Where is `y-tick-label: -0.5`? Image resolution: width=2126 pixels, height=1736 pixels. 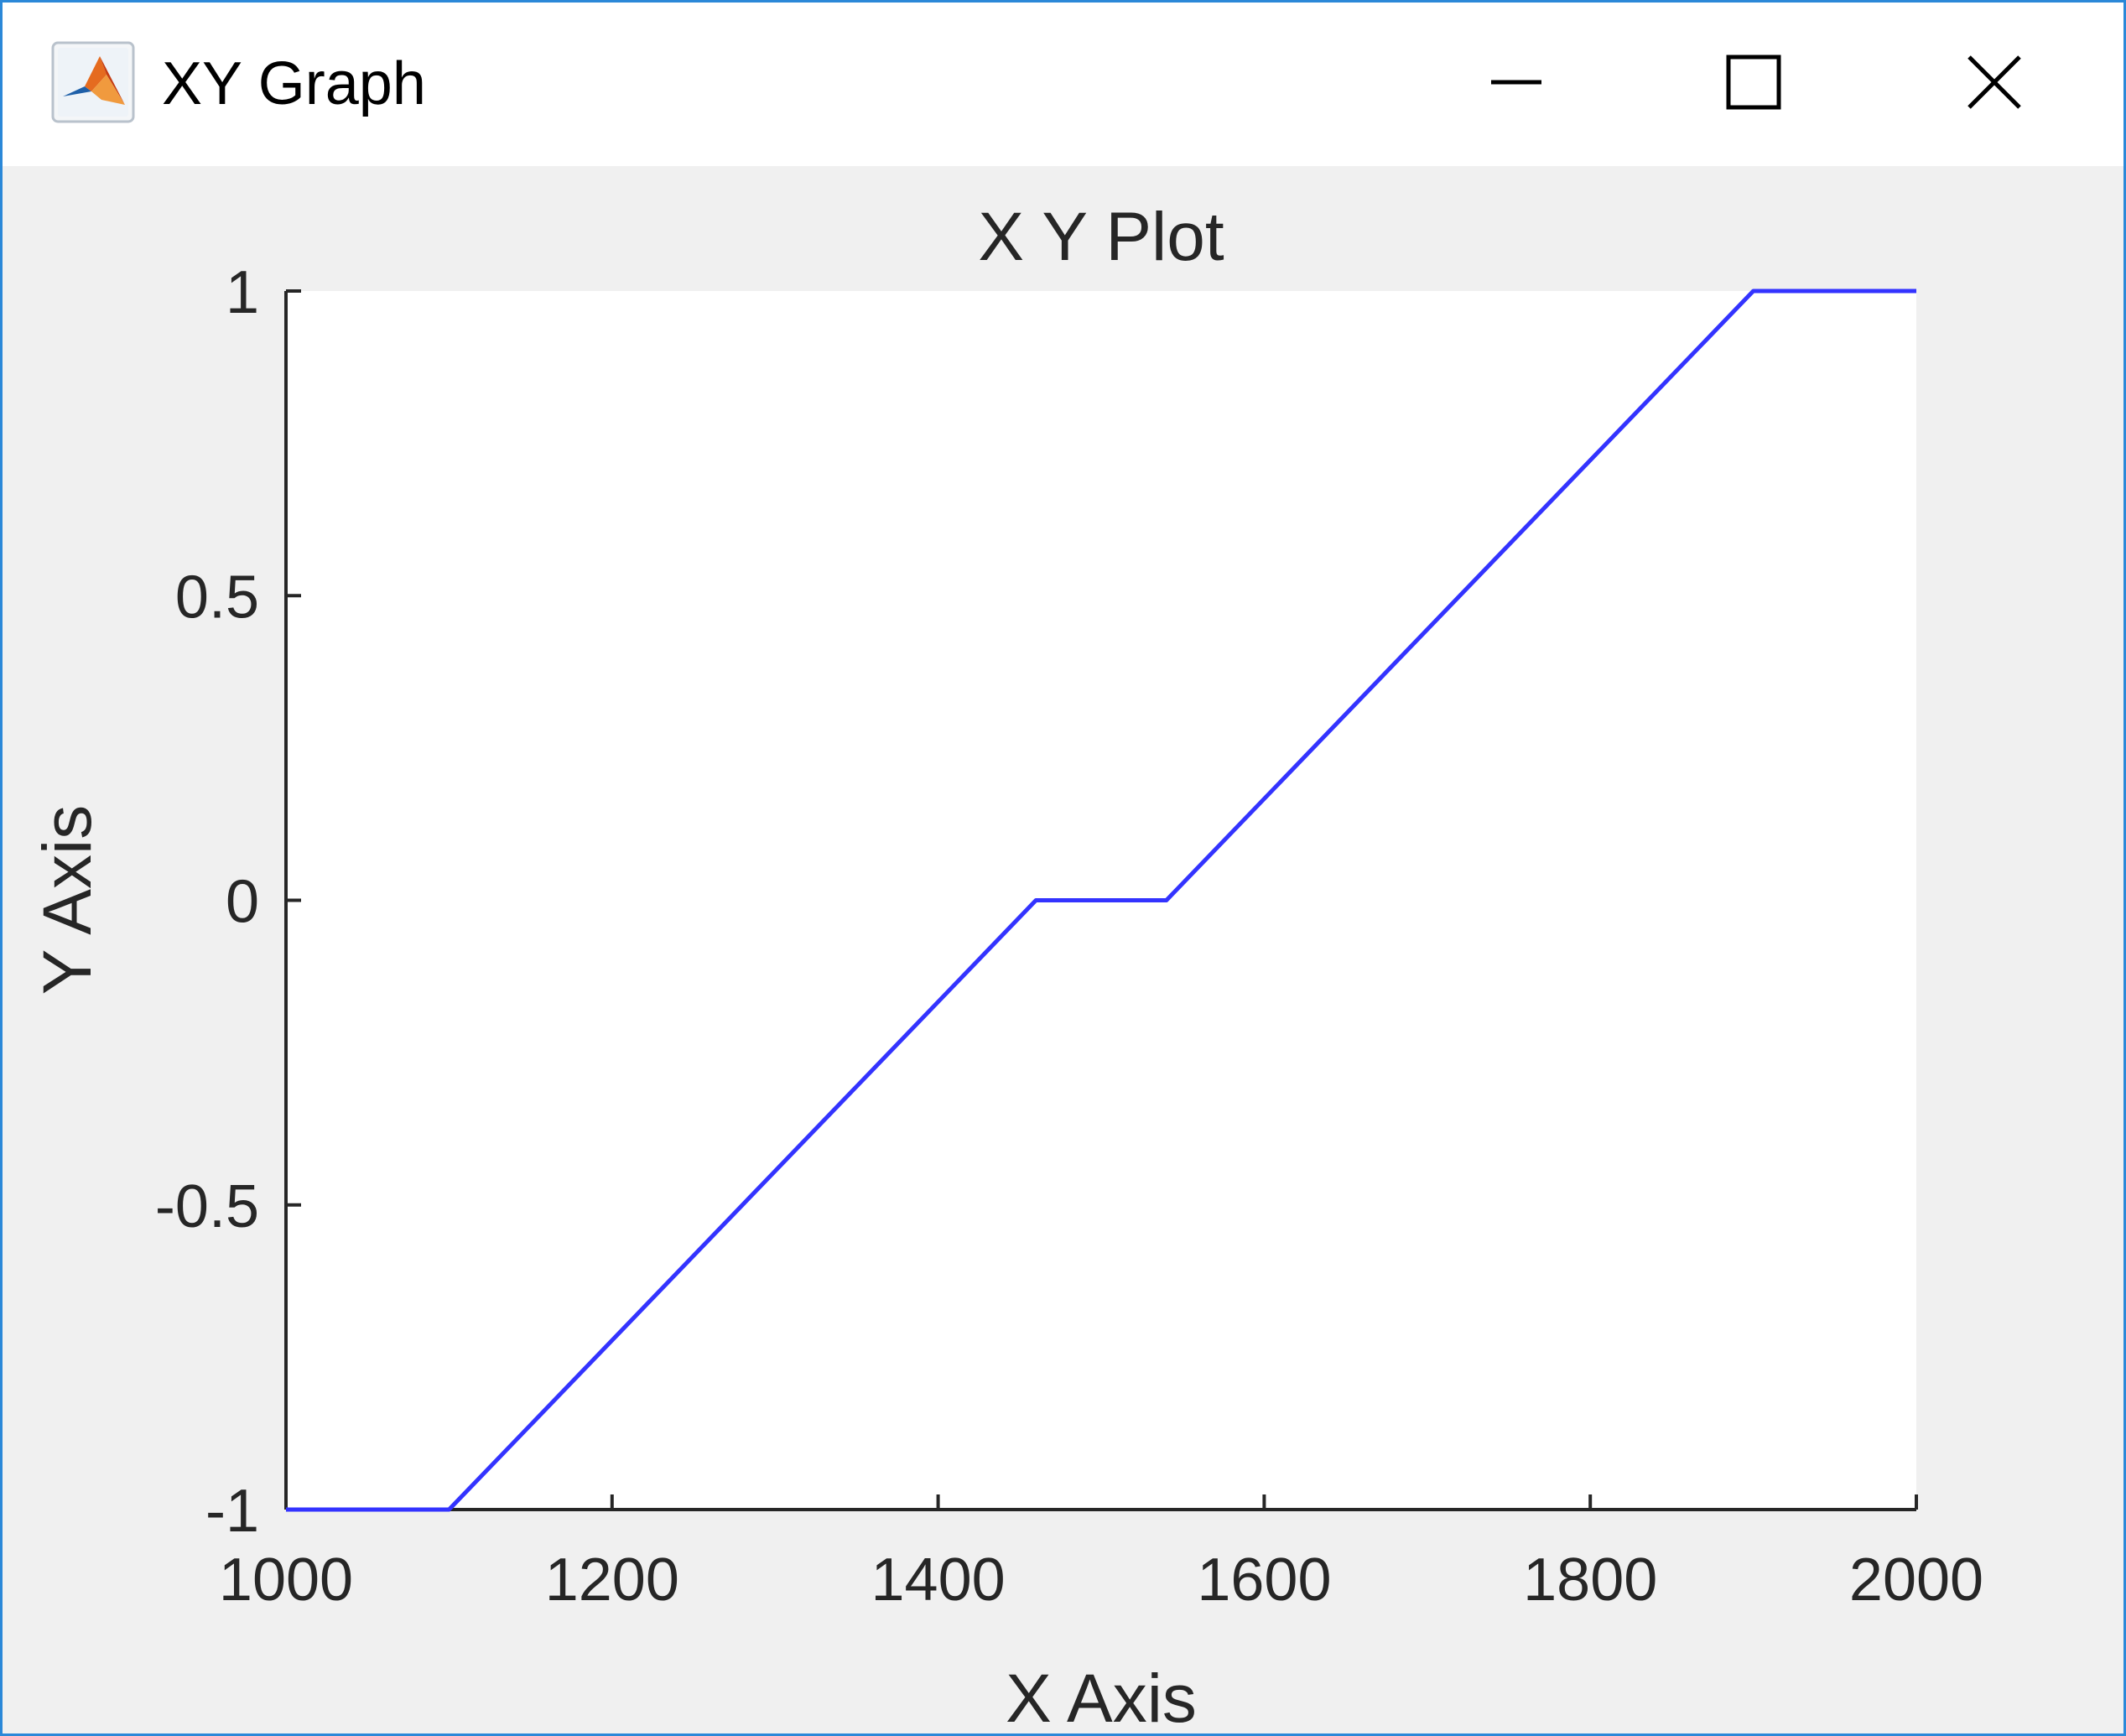 y-tick-label: -0.5 is located at coordinates (207, 1206).